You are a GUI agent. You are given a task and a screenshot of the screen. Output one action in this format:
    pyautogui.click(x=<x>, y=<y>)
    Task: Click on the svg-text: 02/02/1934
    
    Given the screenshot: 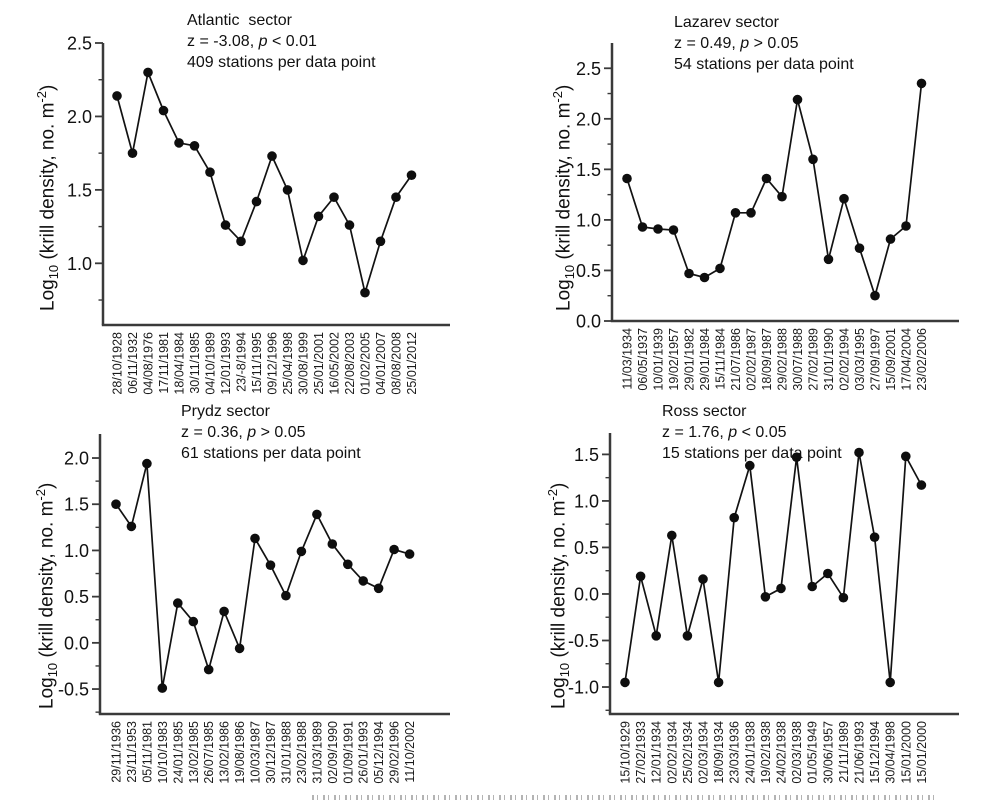 What is the action you would take?
    pyautogui.click(x=672, y=752)
    